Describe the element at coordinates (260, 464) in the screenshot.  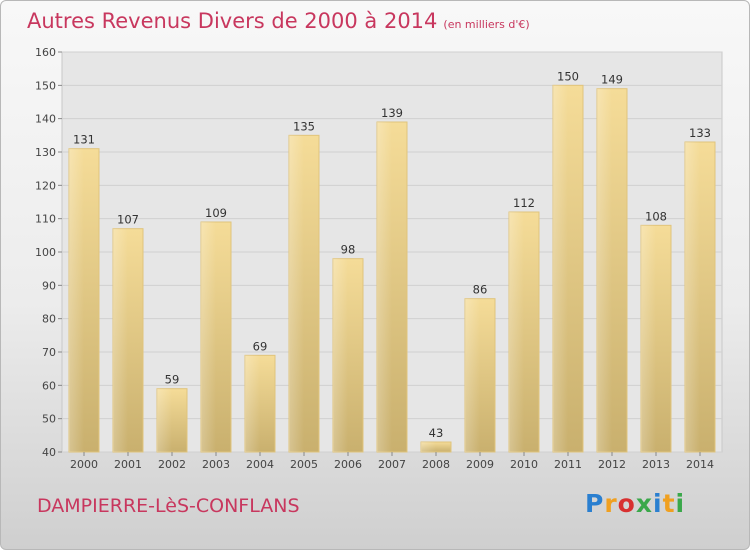
I see `x-tick-label: 2004` at that location.